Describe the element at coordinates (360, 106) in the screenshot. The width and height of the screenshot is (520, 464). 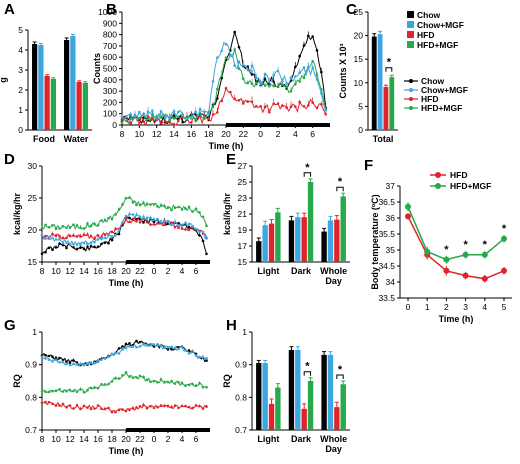
I see `y-tick-label: 5` at that location.